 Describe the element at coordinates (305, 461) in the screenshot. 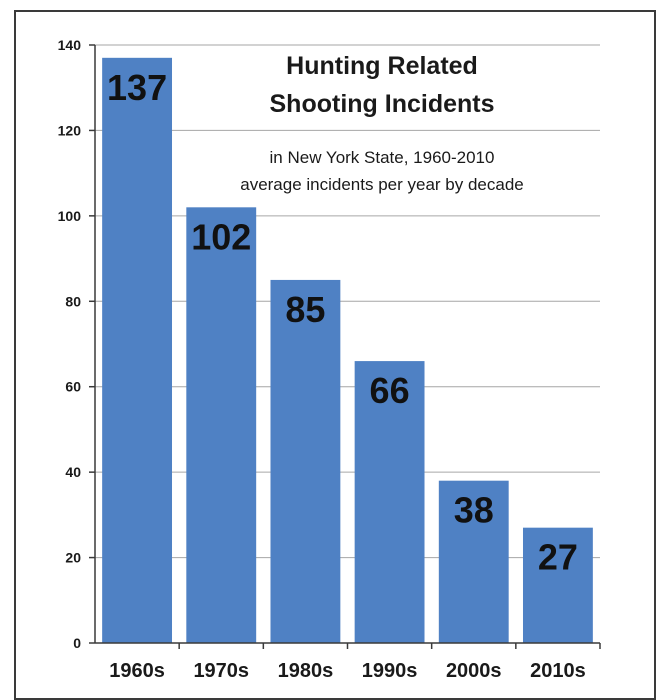

I see `bar-1980s` at that location.